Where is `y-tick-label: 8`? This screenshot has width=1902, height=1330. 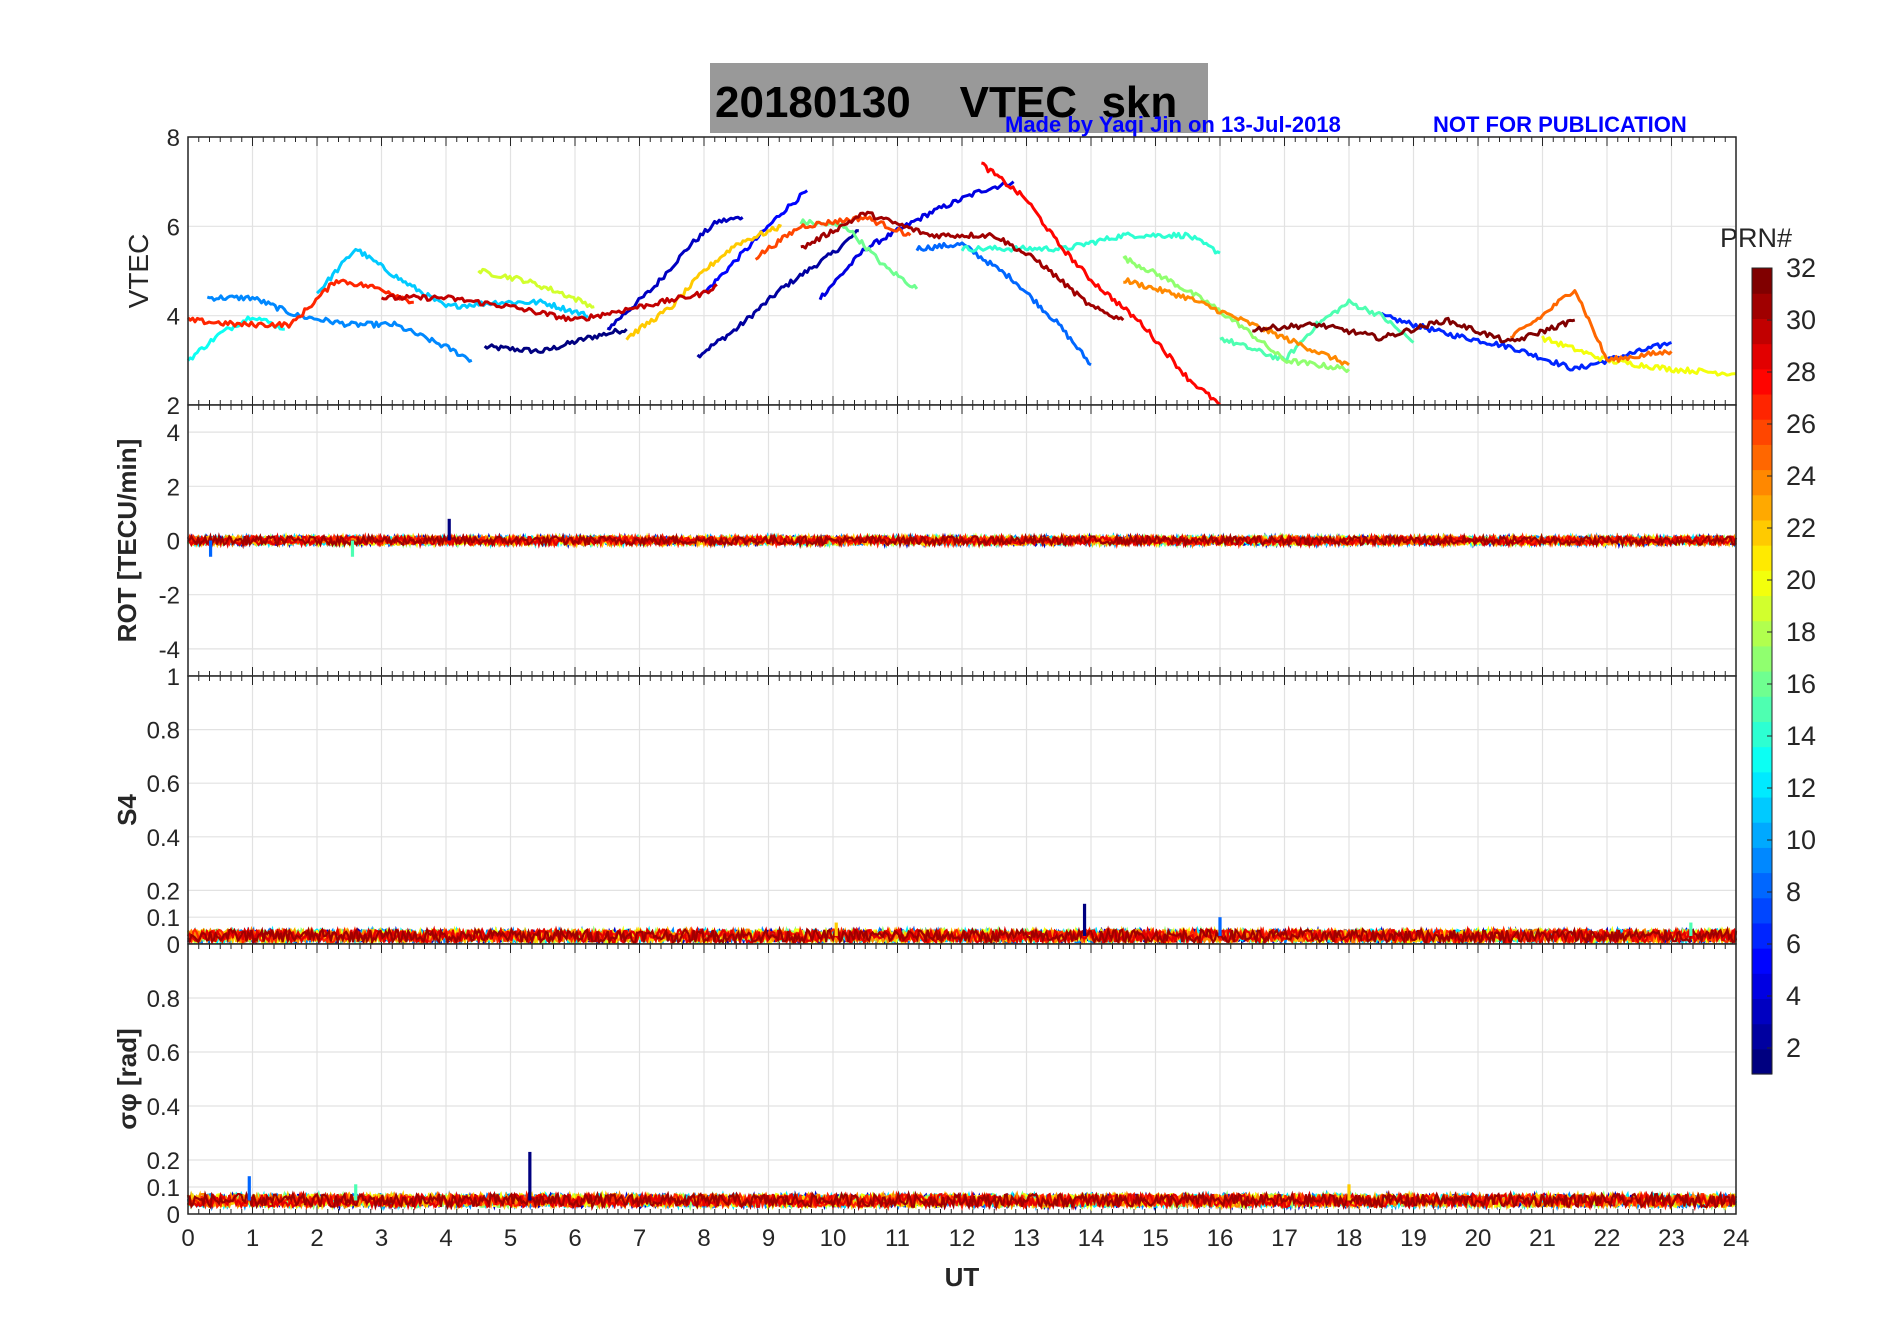 y-tick-label: 8 is located at coordinates (173, 138).